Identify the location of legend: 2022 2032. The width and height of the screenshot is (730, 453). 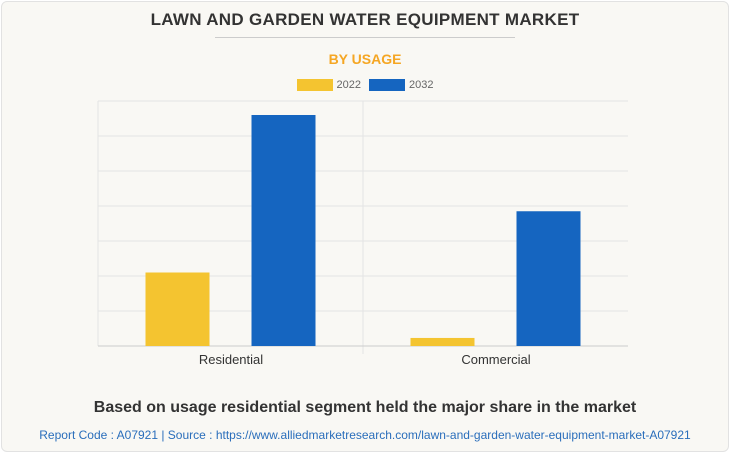
(365, 85).